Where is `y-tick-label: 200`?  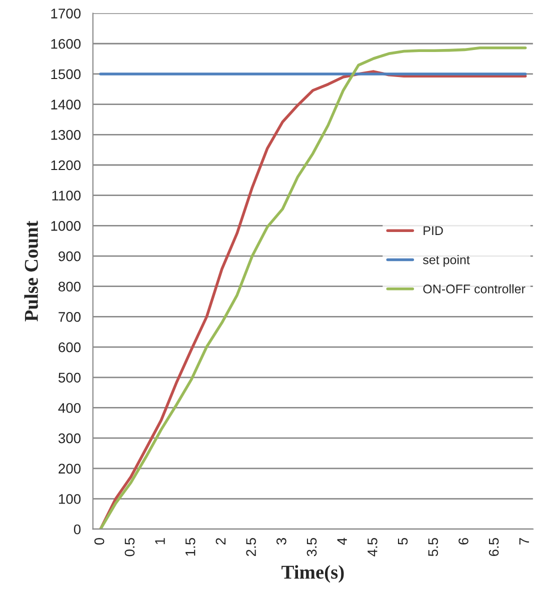
y-tick-label: 200 is located at coordinates (69, 469).